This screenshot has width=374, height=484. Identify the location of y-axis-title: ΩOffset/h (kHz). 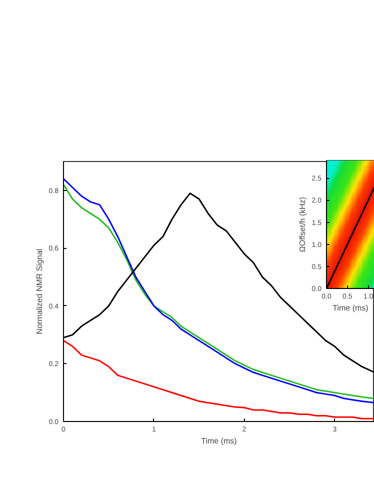
(302, 224).